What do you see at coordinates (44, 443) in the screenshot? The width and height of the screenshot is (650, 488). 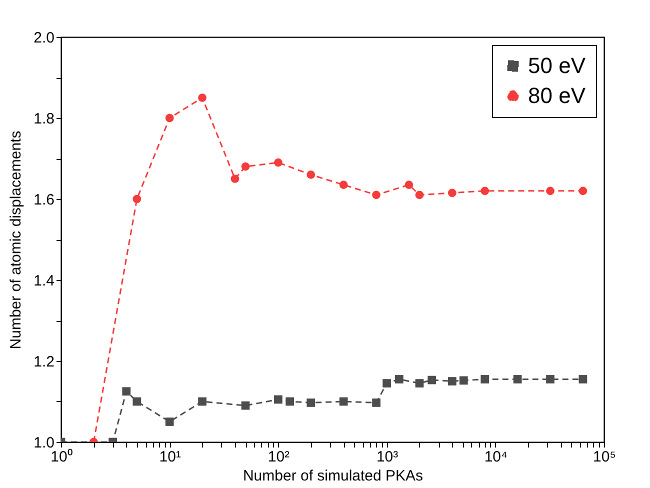 I see `y-tick-label: 1.0` at bounding box center [44, 443].